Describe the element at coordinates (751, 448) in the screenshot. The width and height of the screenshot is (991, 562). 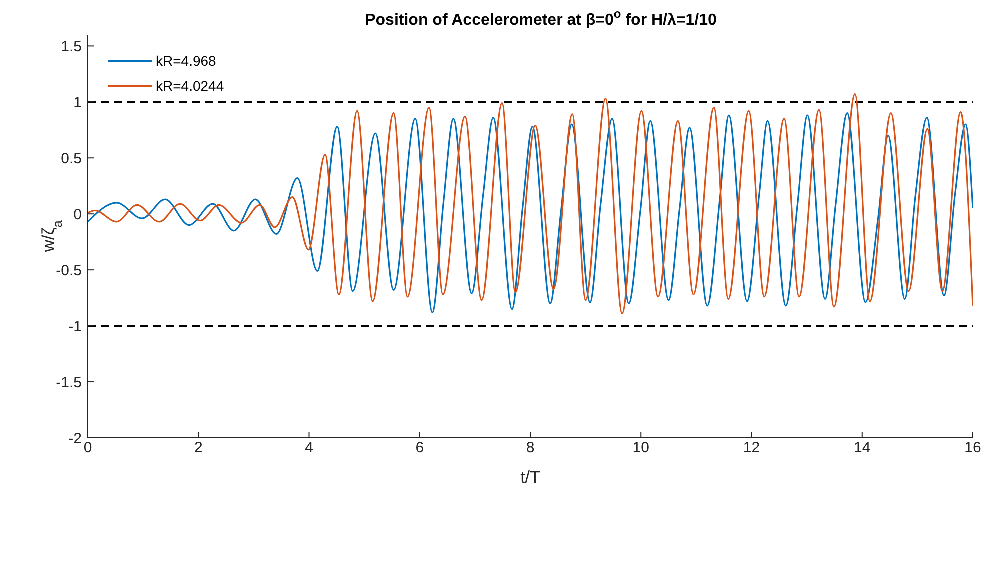
I see `x-tick-label: 12` at that location.